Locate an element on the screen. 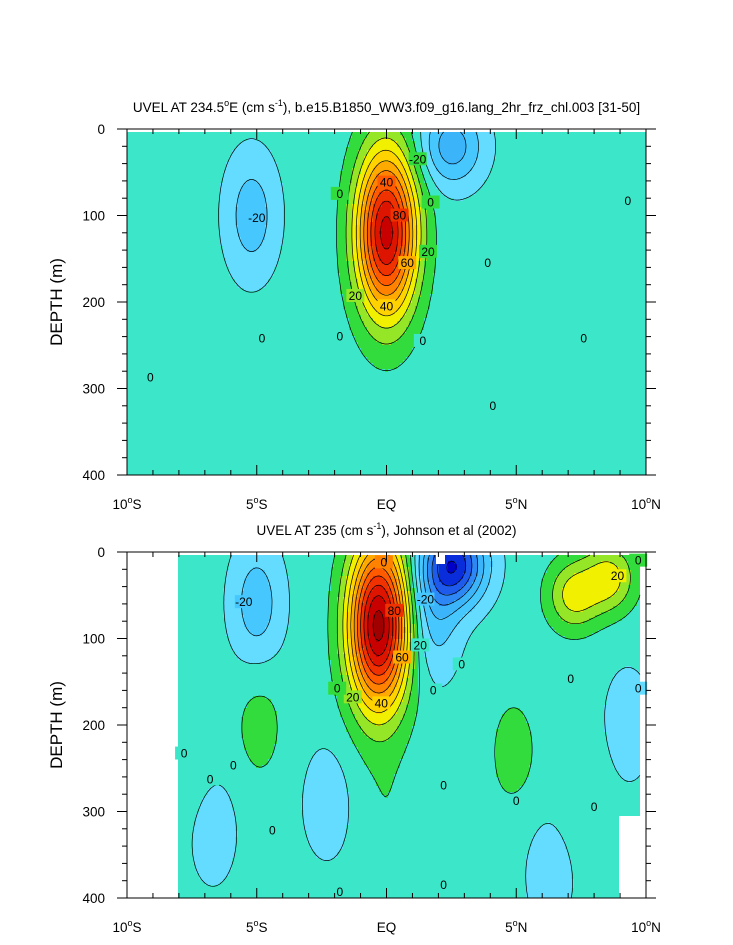 Image resolution: width=733 pixels, height=945 pixels. contour-label: 20 is located at coordinates (353, 697).